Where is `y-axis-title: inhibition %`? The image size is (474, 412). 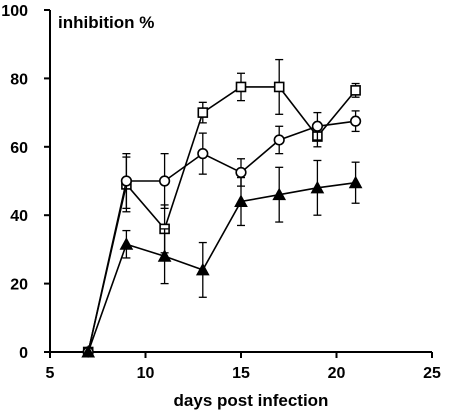 y-axis-title: inhibition % is located at coordinates (106, 22).